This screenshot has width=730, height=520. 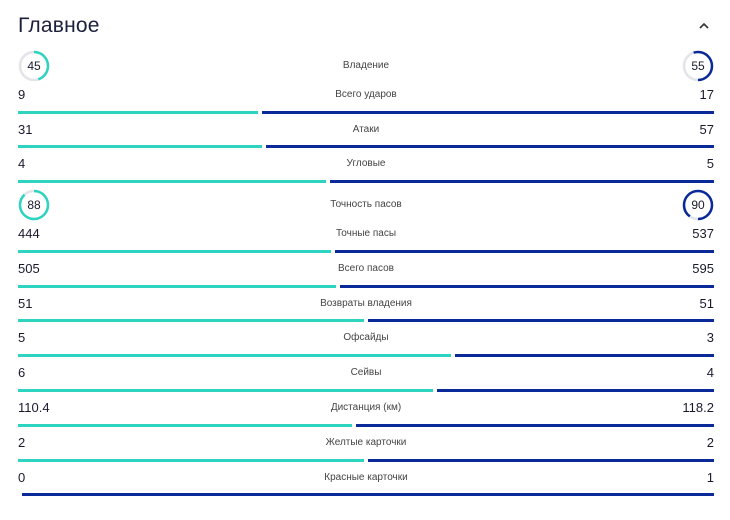 I want to click on chevron-up-icon, so click(x=704, y=25).